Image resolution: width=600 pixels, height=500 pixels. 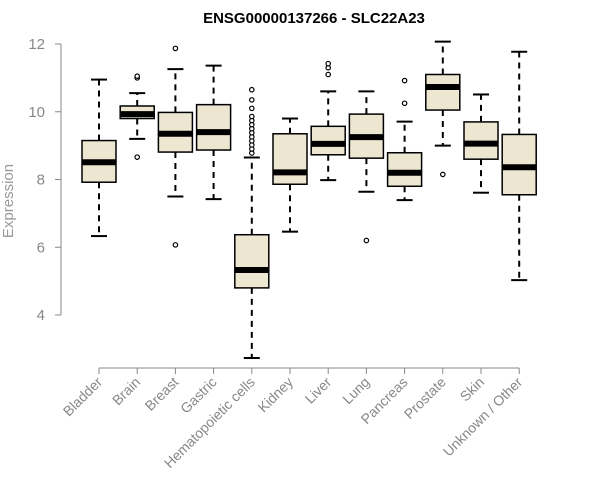 I want to click on box-pancreas, so click(x=404, y=139).